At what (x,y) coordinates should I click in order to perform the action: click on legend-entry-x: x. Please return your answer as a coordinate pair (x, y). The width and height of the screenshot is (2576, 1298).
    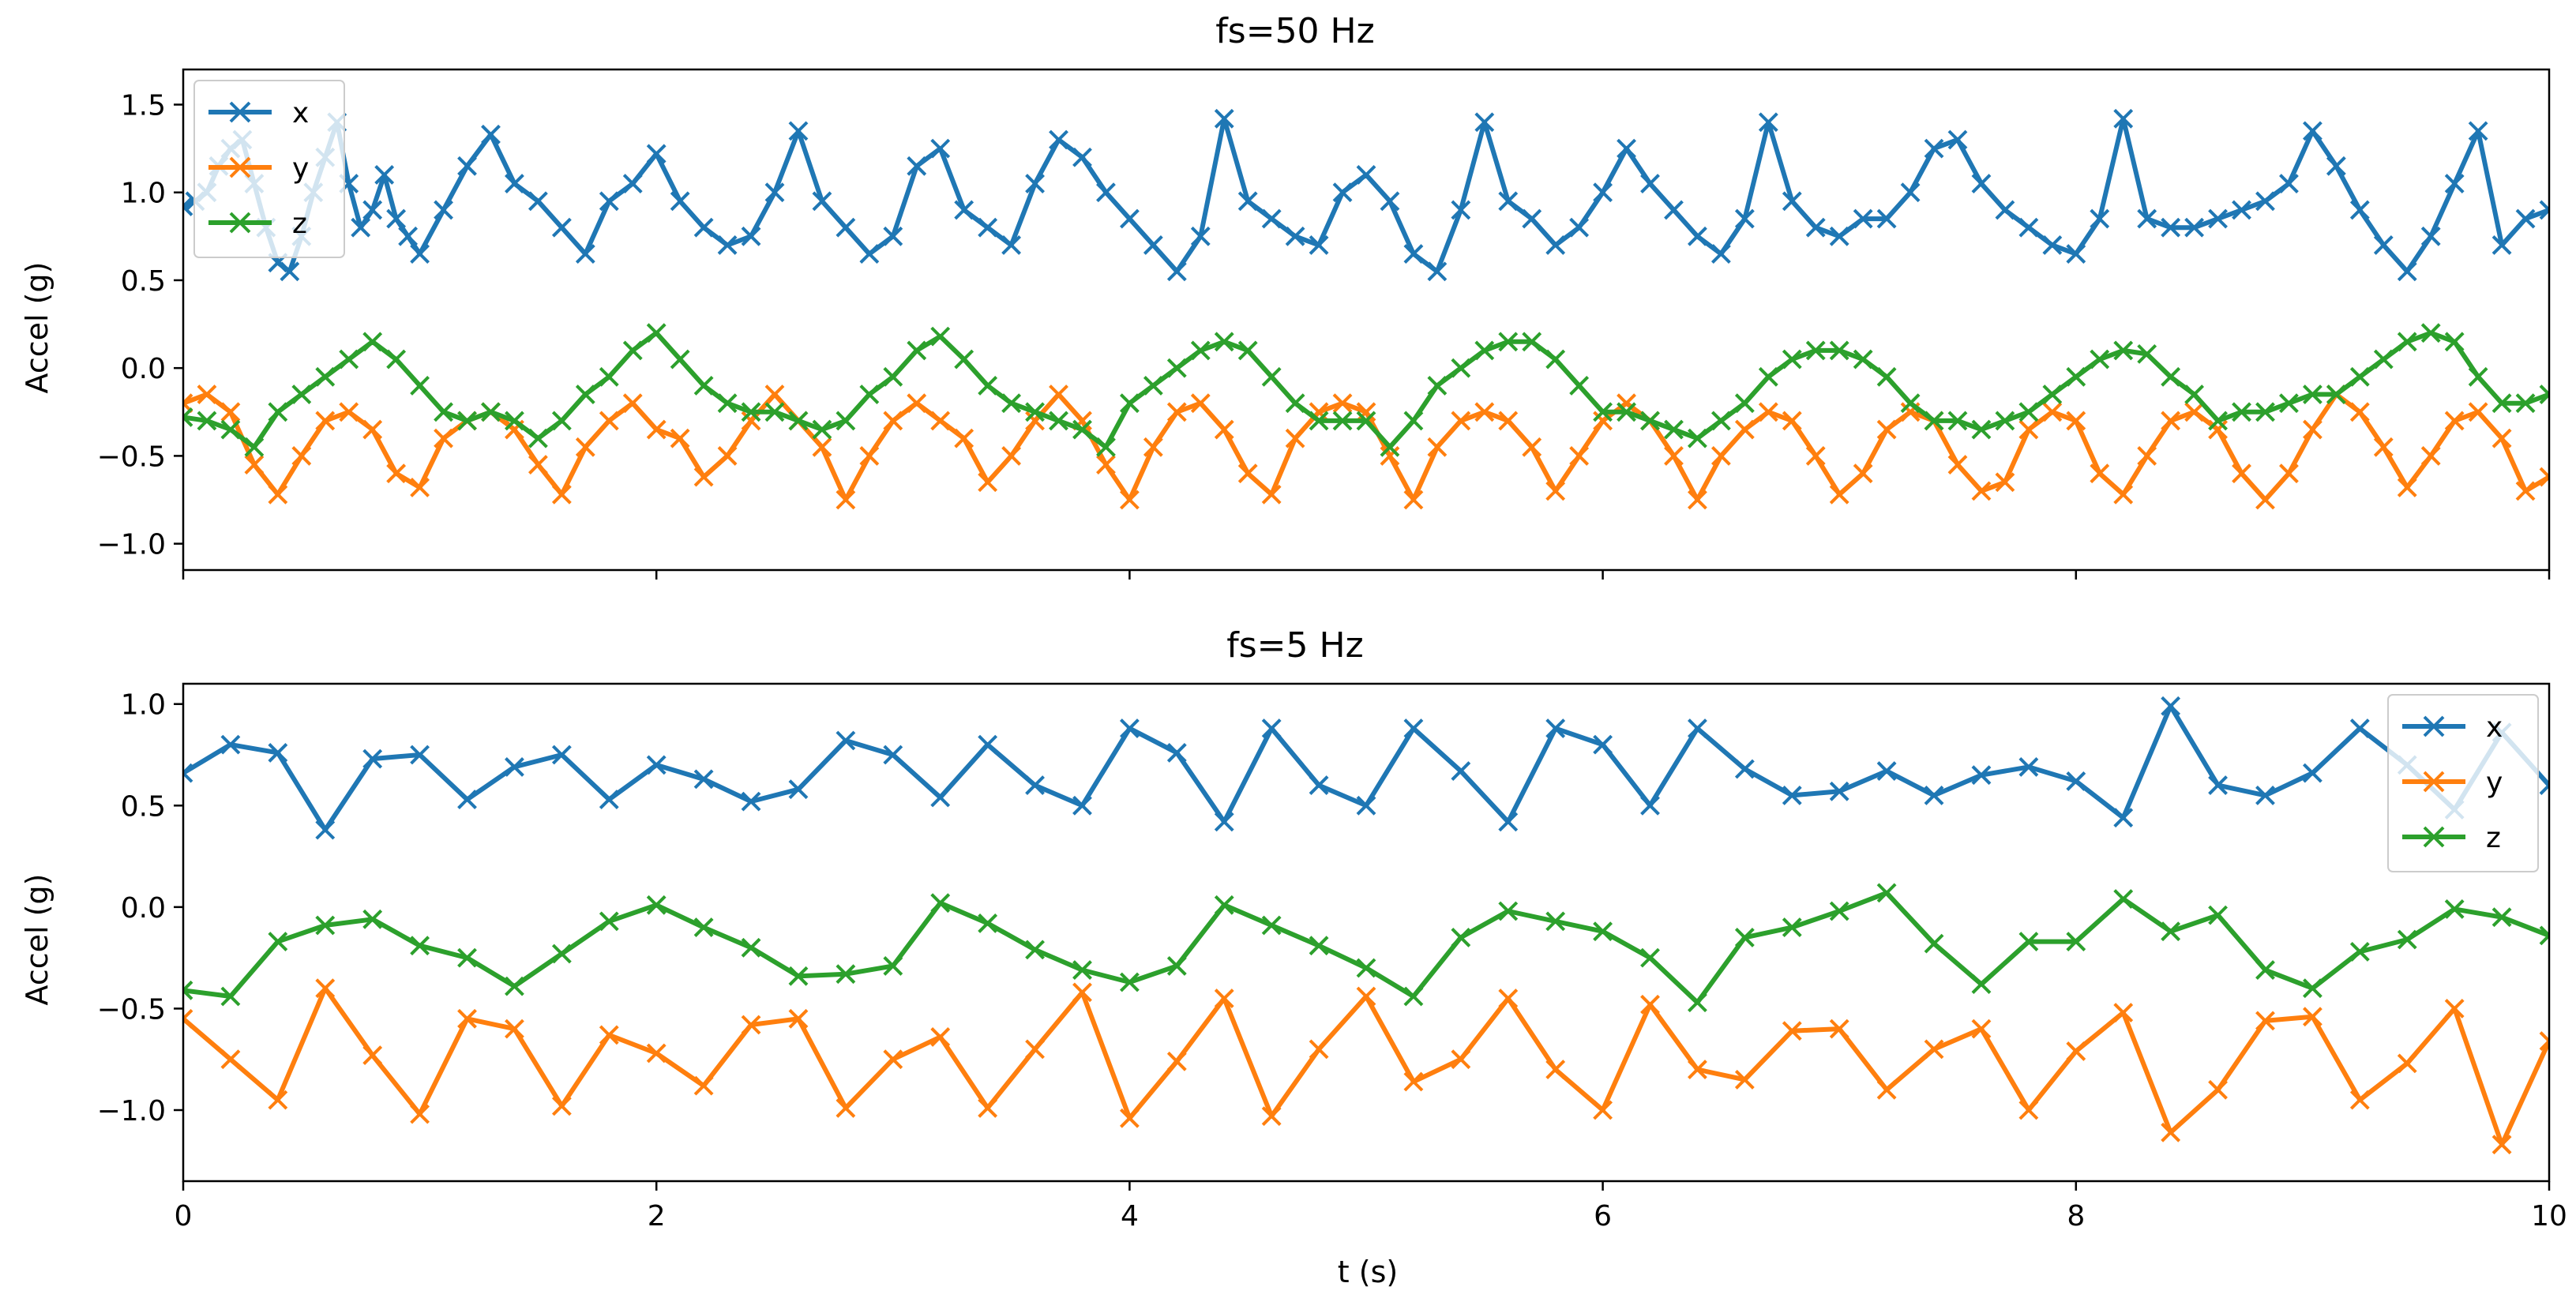
    Looking at the image, I should click on (2452, 727).